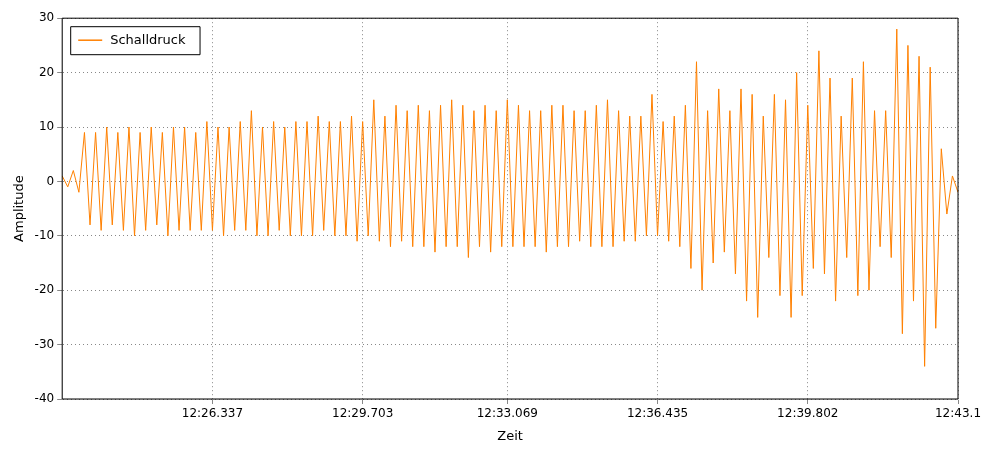 The image size is (1006, 455). What do you see at coordinates (44, 289) in the screenshot?
I see `y-tick-label: -20` at bounding box center [44, 289].